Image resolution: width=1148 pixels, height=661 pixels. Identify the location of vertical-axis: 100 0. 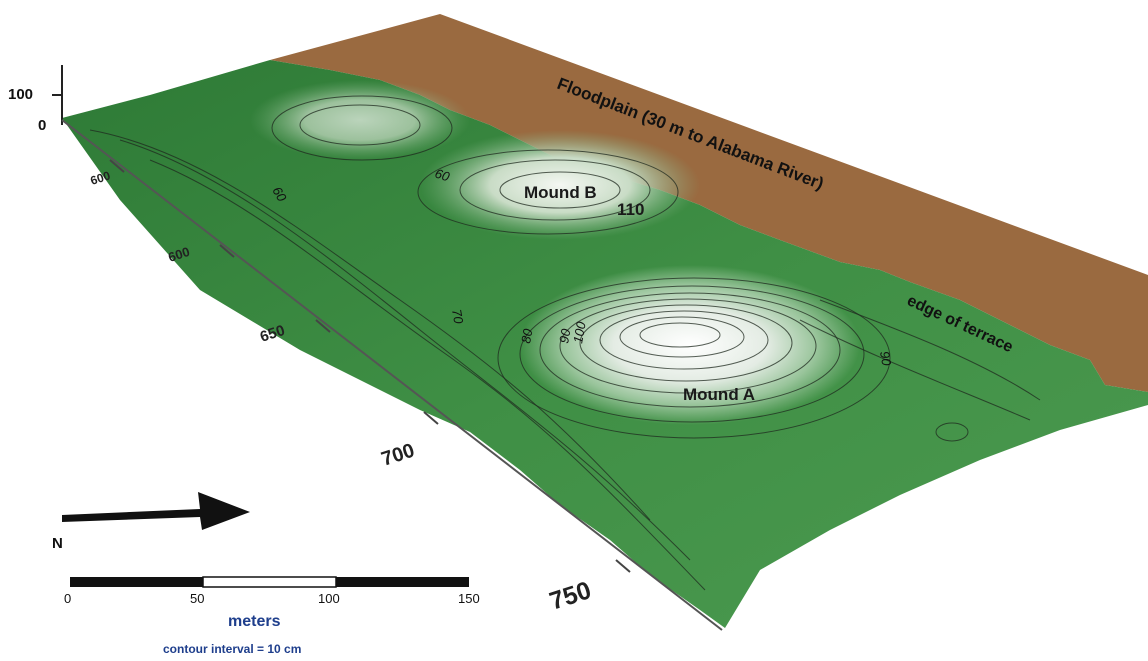
(35, 99).